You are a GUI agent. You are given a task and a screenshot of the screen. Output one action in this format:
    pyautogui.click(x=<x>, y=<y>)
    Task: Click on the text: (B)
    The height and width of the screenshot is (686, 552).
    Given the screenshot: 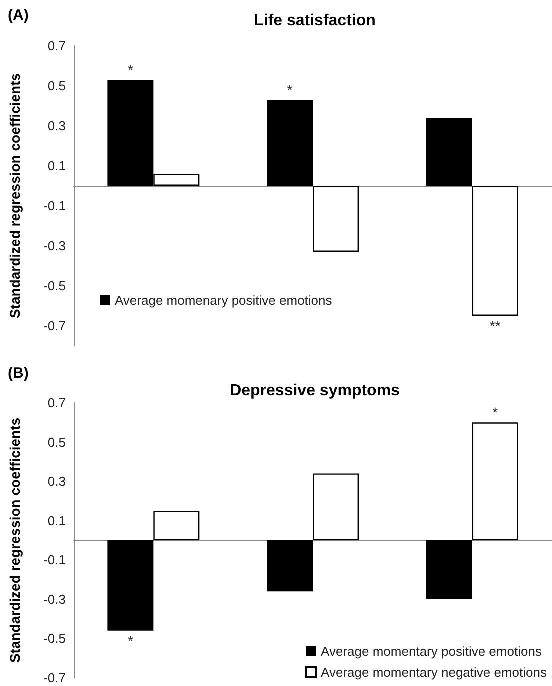 What is the action you would take?
    pyautogui.click(x=18, y=373)
    